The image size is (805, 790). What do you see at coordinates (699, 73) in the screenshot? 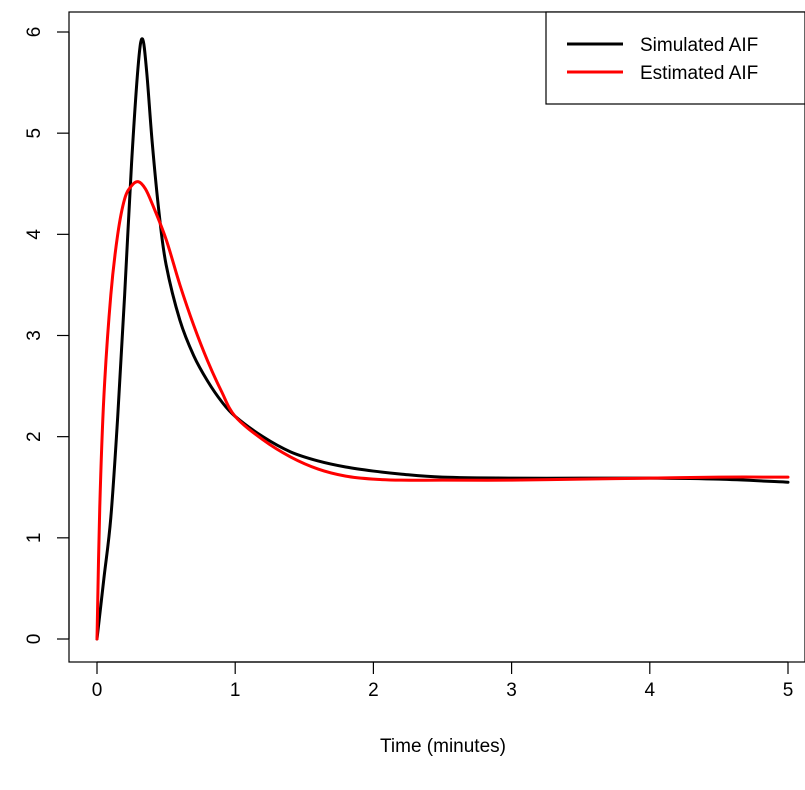
I see `legend-label: Estimated AIF` at bounding box center [699, 73].